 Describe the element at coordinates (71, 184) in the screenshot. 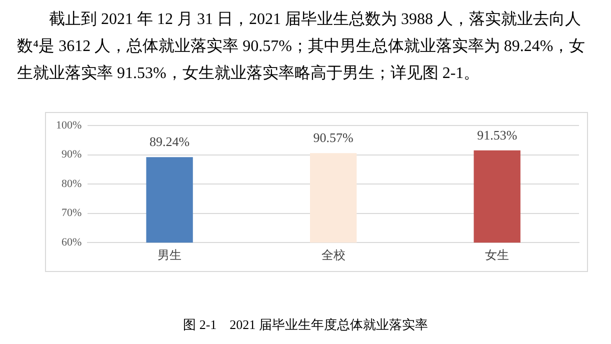

I see `y-tick-label: 80%` at that location.